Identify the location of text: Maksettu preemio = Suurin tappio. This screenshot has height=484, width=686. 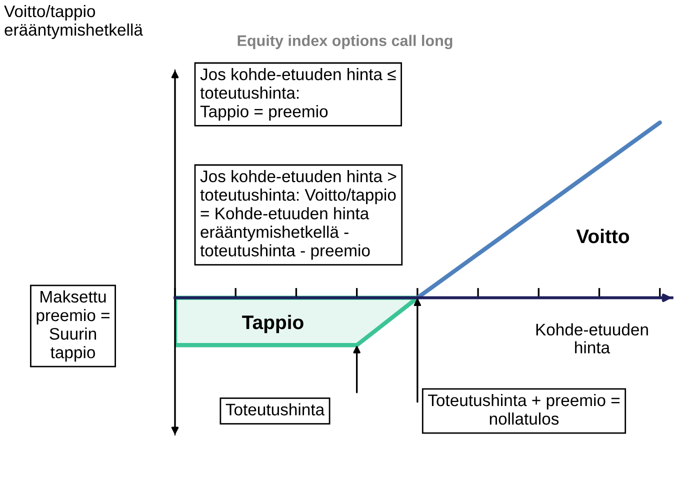
(73, 326).